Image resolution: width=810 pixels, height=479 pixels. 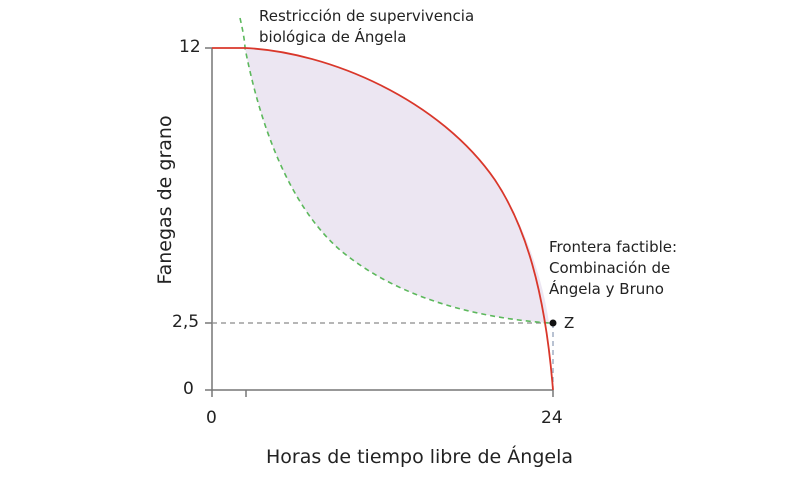 What do you see at coordinates (165, 200) in the screenshot?
I see `y-axis-title: Fanegas de grano` at bounding box center [165, 200].